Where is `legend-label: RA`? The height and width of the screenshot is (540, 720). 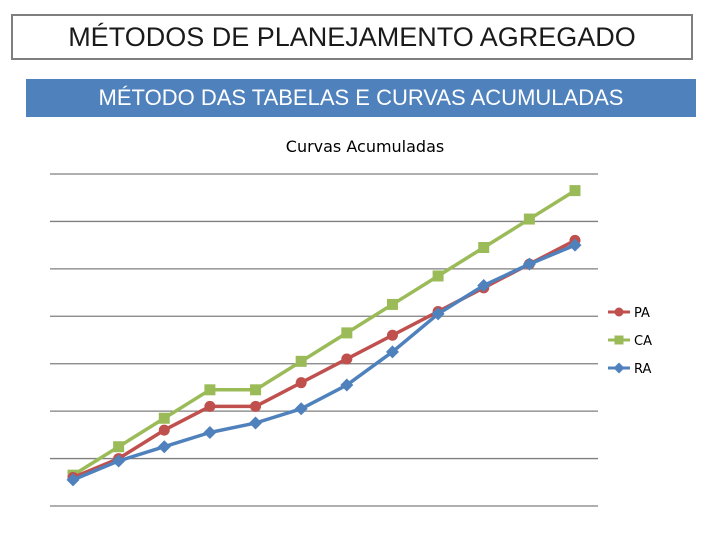 legend-label: RA is located at coordinates (643, 369).